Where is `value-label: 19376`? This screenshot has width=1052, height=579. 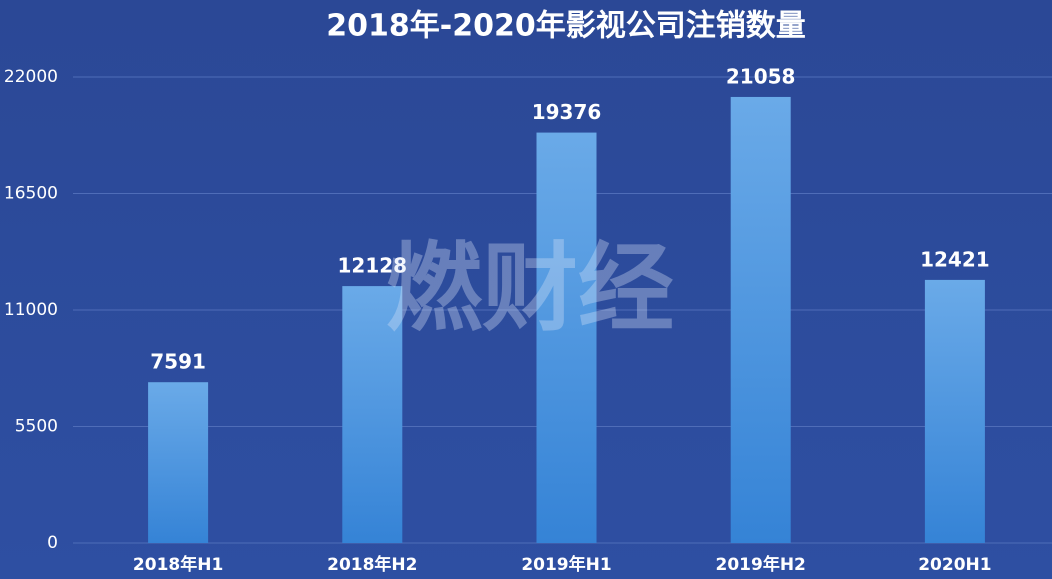 value-label: 19376 is located at coordinates (567, 112).